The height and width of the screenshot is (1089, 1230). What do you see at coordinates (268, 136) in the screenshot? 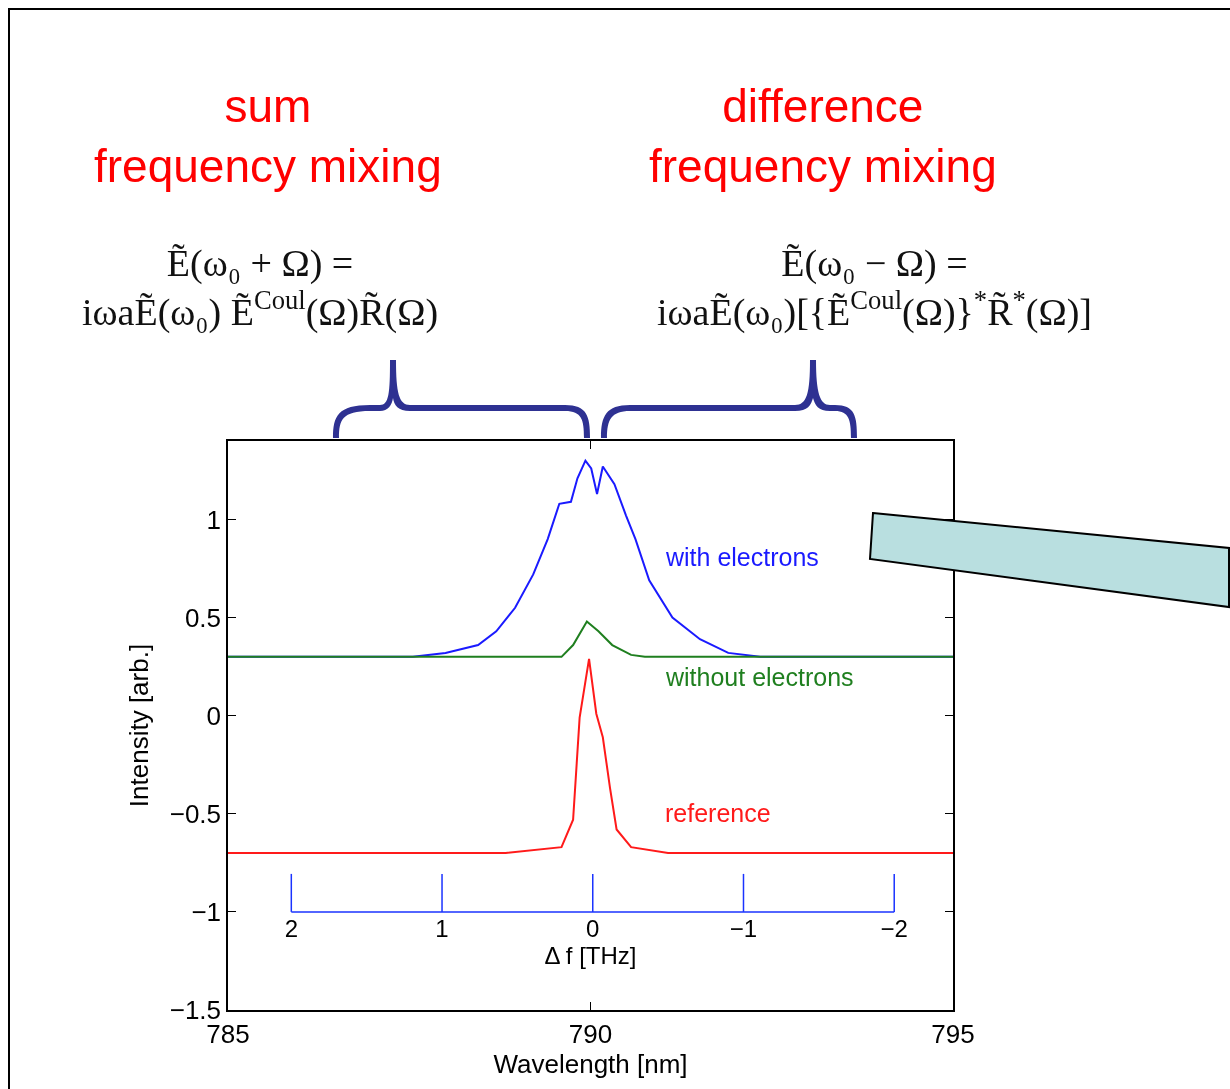
I see `text: sum frequency mixing` at bounding box center [268, 136].